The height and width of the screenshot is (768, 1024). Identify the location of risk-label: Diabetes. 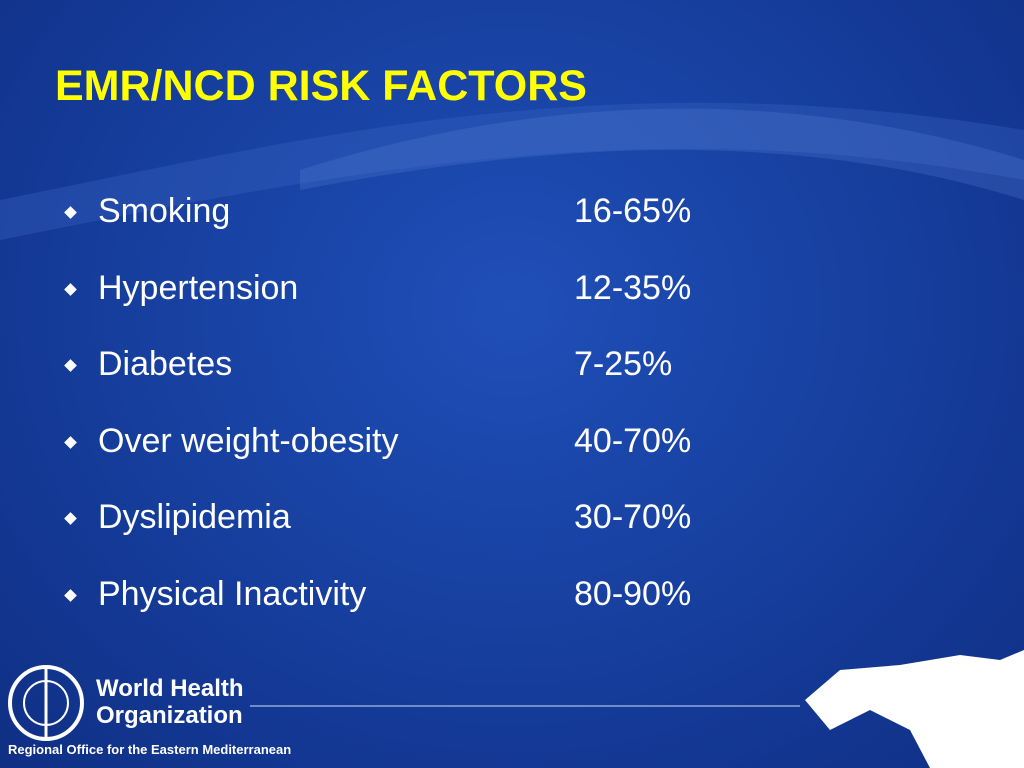
(165, 364).